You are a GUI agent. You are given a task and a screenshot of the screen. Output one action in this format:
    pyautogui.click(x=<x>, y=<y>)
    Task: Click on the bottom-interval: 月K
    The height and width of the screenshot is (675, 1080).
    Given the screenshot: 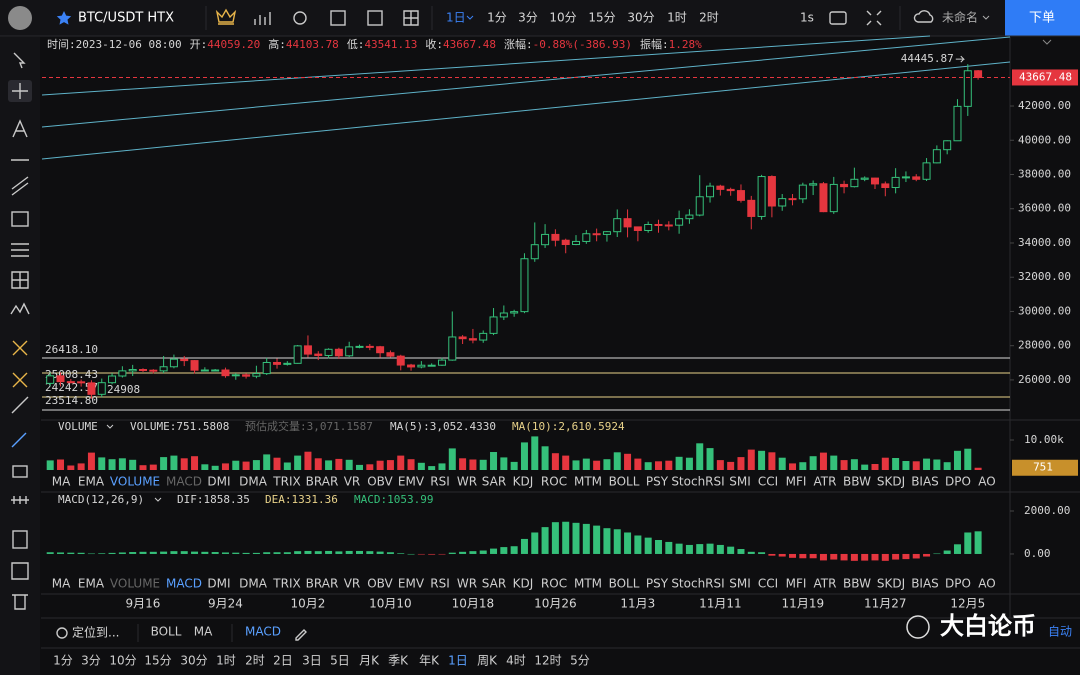 What is the action you would take?
    pyautogui.click(x=369, y=661)
    